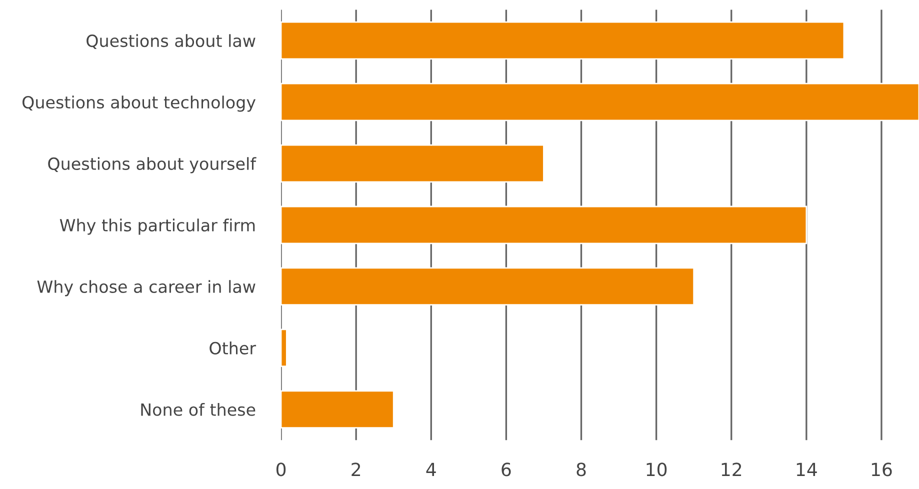 The image size is (919, 489). I want to click on y-tick-label: Other, so click(233, 348).